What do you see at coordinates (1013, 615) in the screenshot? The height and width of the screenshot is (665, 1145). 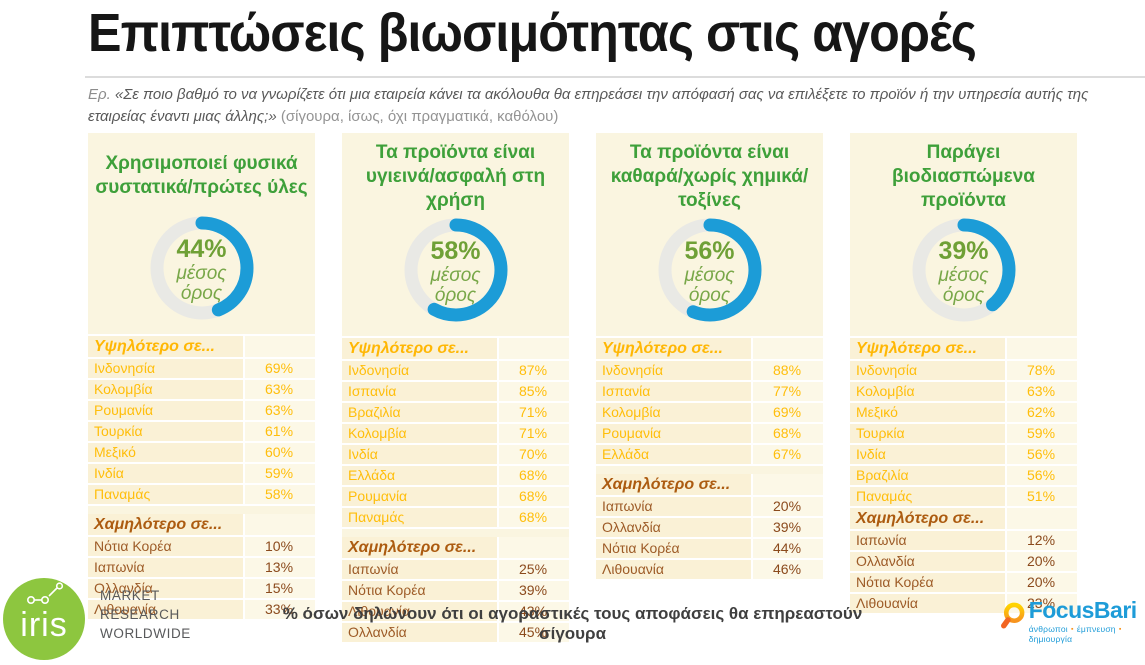 I see `magnifier-icon` at bounding box center [1013, 615].